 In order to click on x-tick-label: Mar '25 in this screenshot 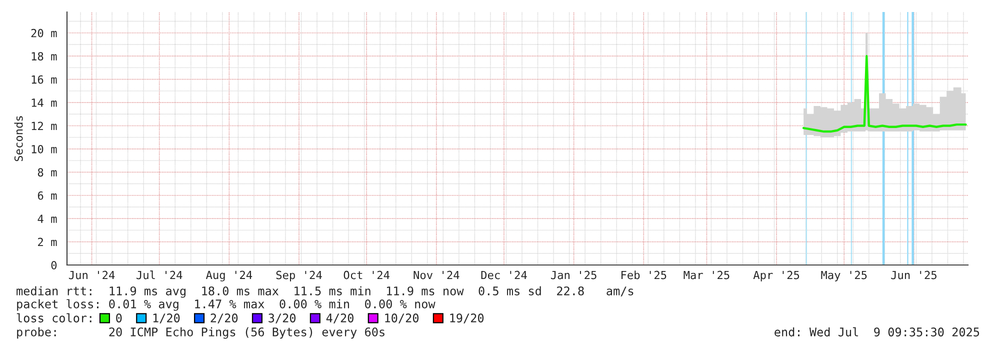, I will do `click(707, 275)`.